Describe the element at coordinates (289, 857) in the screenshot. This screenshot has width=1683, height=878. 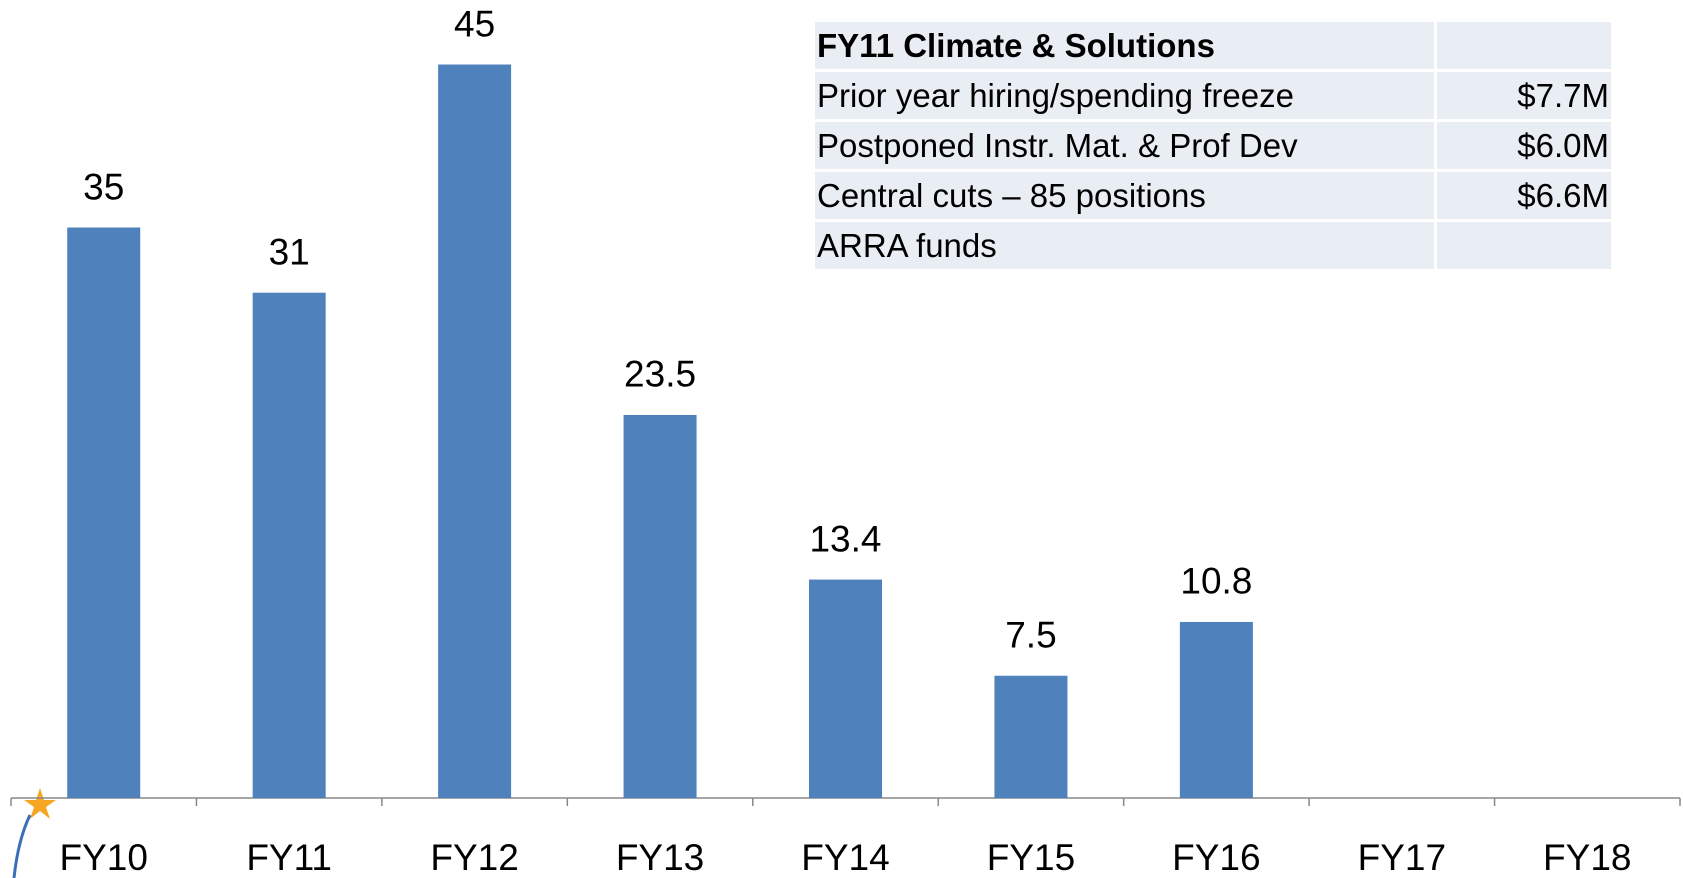
I see `x-tick-label: FY11` at that location.